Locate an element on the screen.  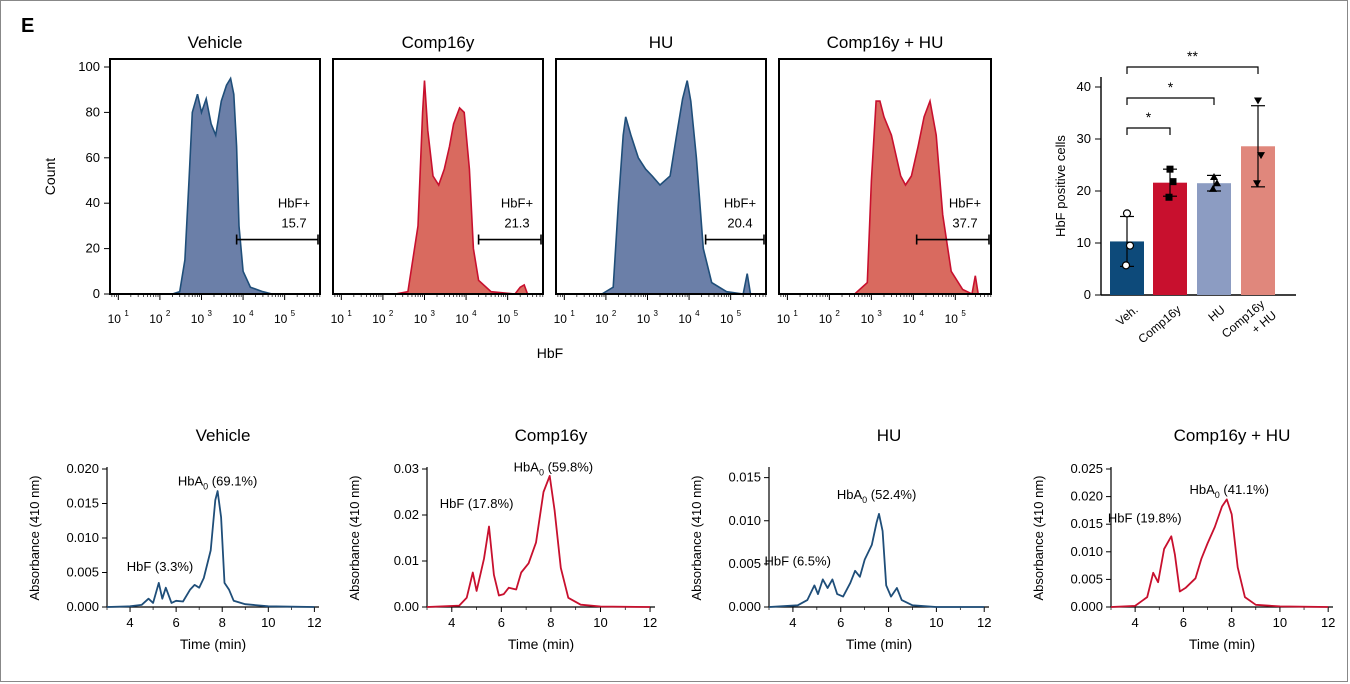
category-label-group: Veh. is located at coordinates (1126, 315).